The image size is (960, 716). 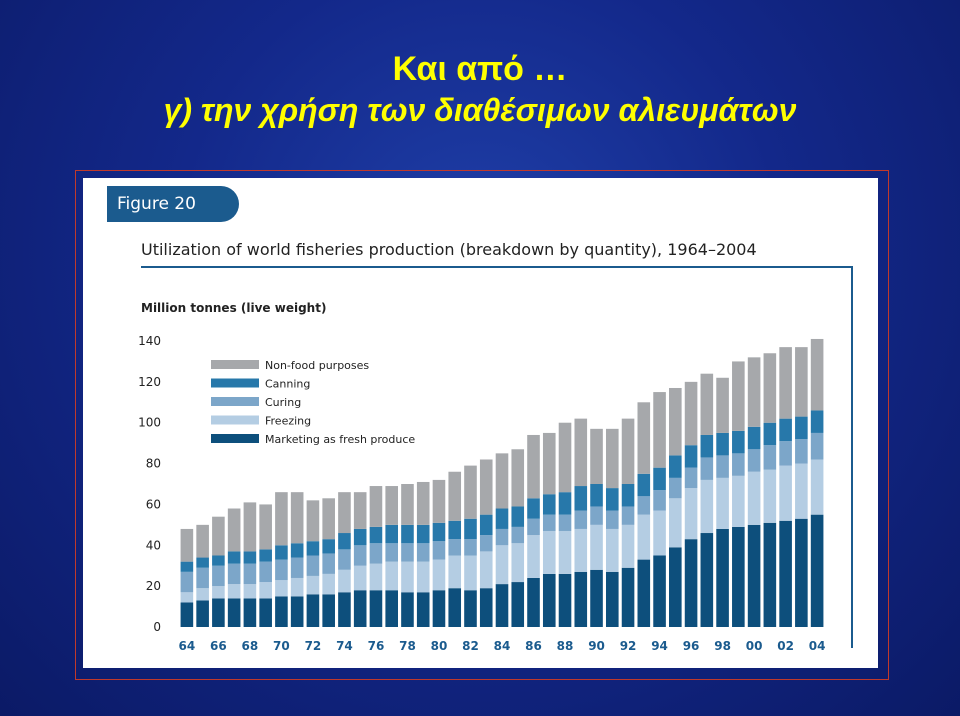 What do you see at coordinates (340, 439) in the screenshot?
I see `legend-label: Marketing as fresh produce` at bounding box center [340, 439].